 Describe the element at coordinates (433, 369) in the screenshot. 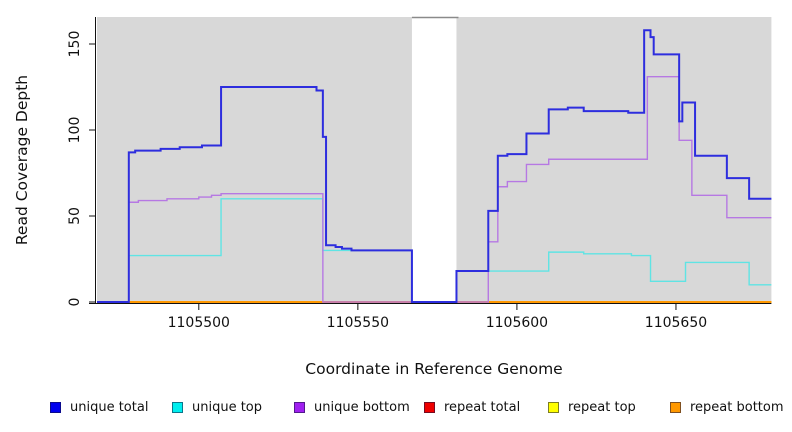

I see `x-axis-title: Coordinate in Reference Genome` at that location.